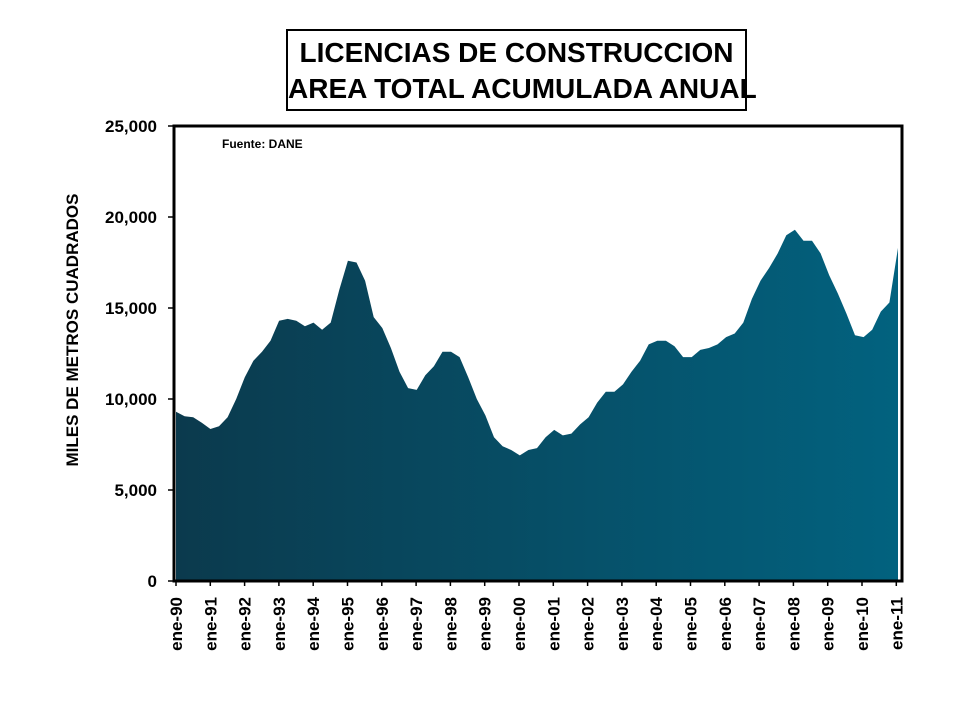  What do you see at coordinates (553, 624) in the screenshot?
I see `x-tick-label: ene-01` at bounding box center [553, 624].